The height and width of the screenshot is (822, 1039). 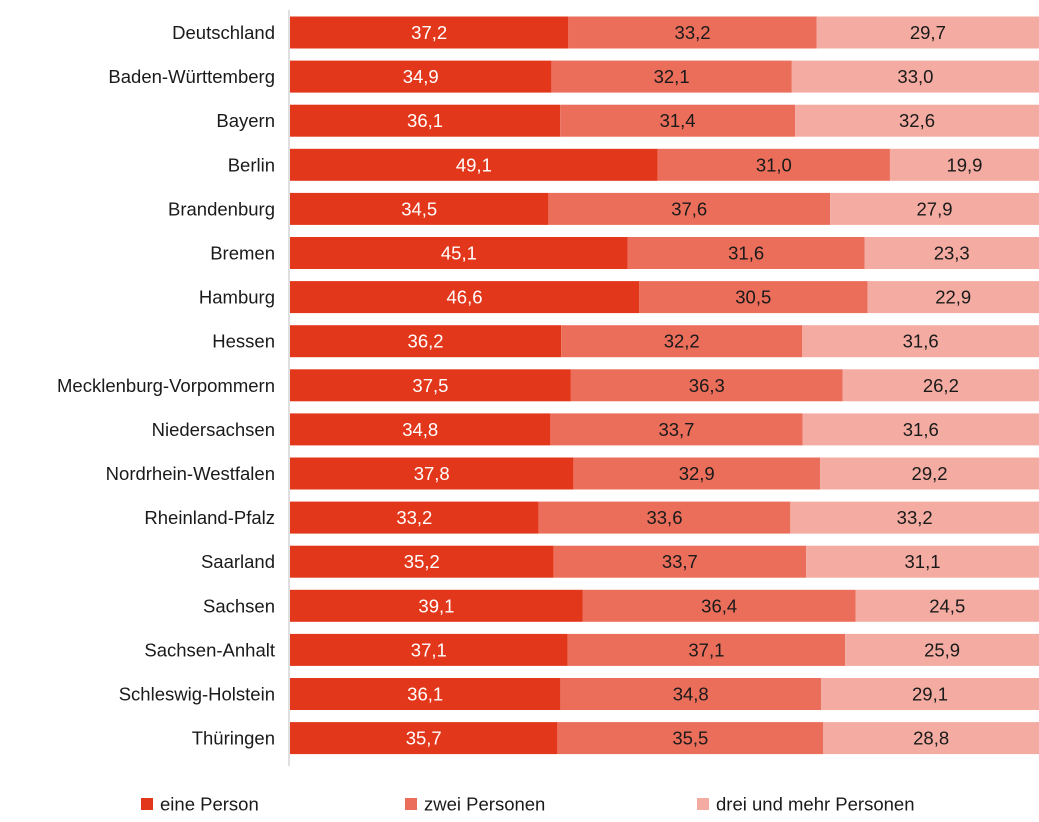 I want to click on value-label: 31,1, so click(x=923, y=561).